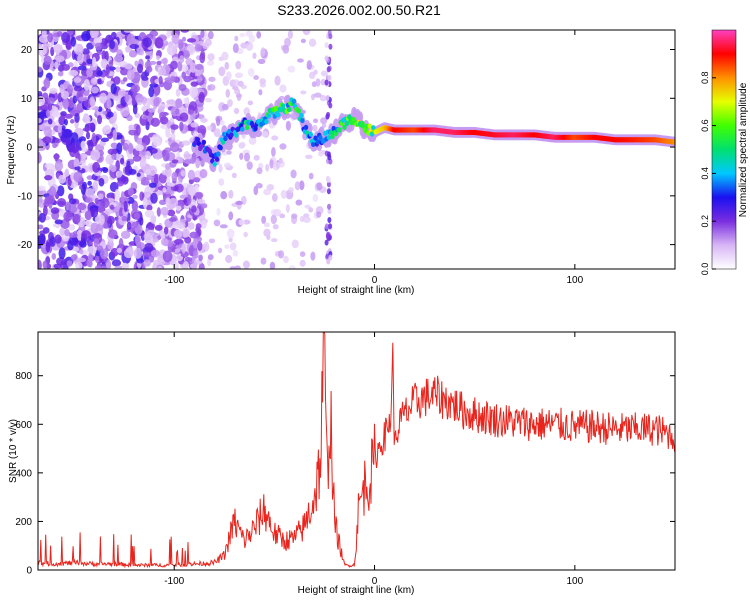  What do you see at coordinates (356, 590) in the screenshot?
I see `snr-xlabel: Height of straight line (km)` at bounding box center [356, 590].